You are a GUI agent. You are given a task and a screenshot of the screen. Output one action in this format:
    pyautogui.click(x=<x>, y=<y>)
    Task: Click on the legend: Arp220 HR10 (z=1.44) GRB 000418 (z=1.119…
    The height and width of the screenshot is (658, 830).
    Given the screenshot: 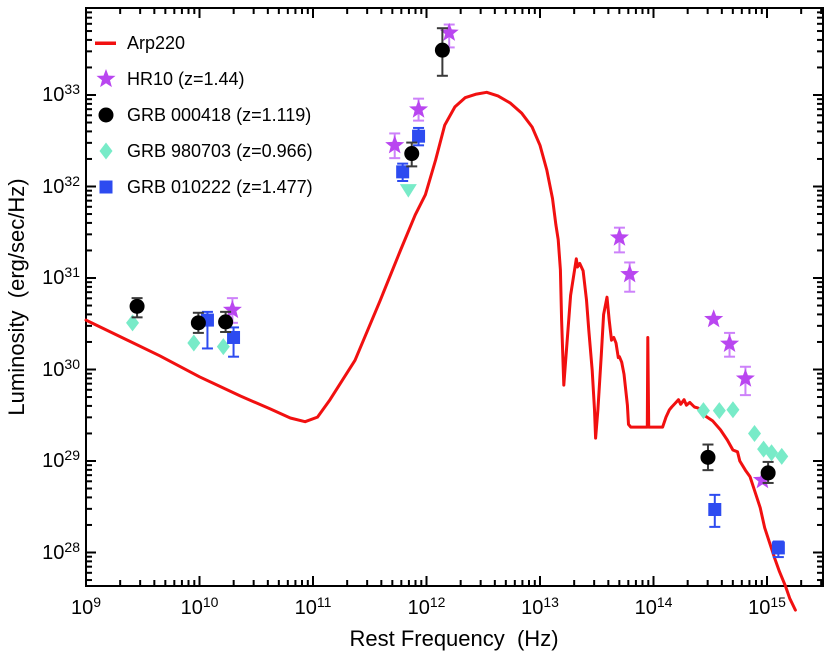 What is the action you would take?
    pyautogui.click(x=202, y=115)
    